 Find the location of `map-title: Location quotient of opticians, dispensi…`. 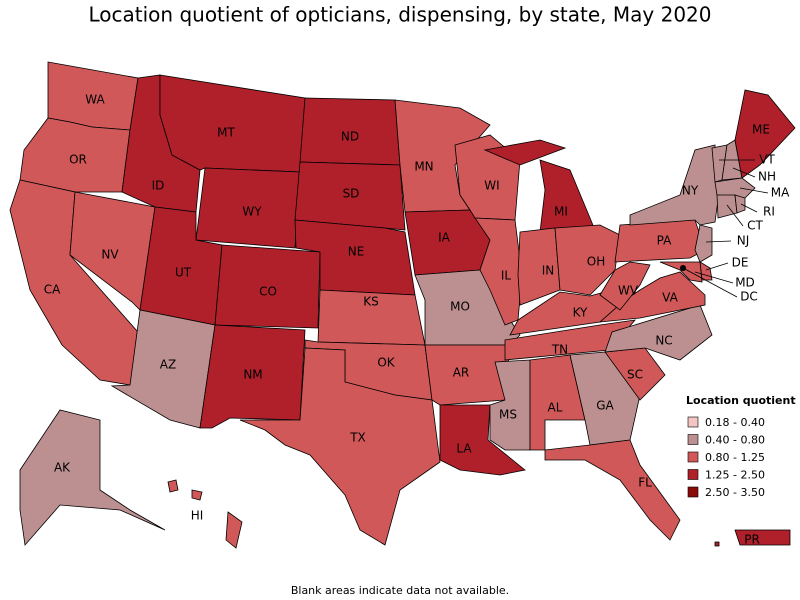

map-title: Location quotient of opticians, dispensi… is located at coordinates (400, 15).